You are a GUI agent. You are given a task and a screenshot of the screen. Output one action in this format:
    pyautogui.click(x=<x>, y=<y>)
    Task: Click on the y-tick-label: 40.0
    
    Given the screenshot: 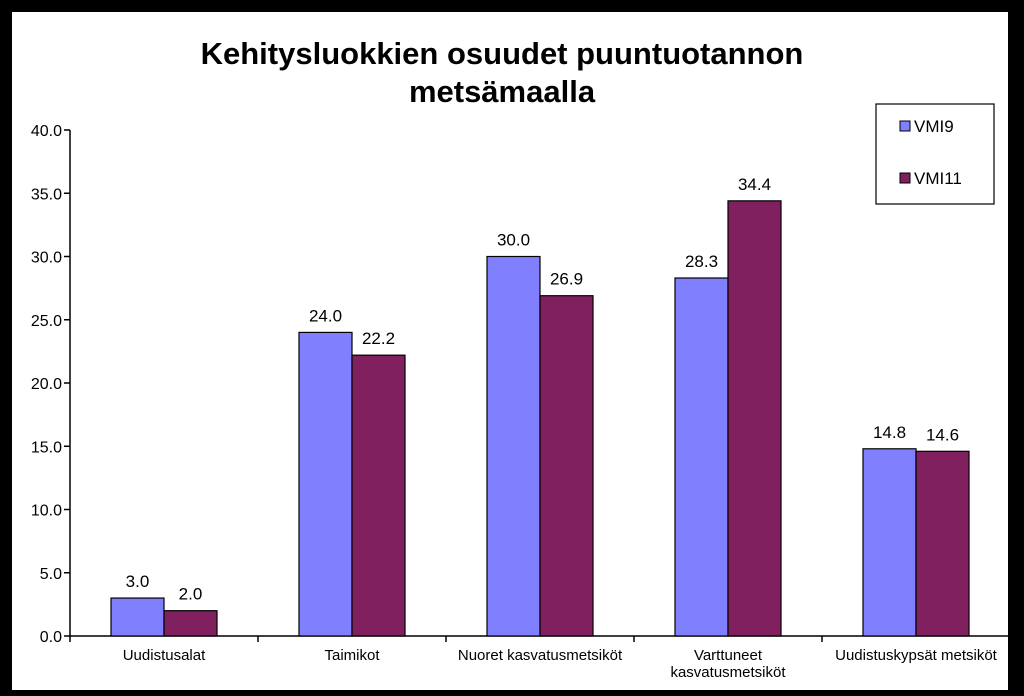 What is the action you would take?
    pyautogui.click(x=46, y=131)
    